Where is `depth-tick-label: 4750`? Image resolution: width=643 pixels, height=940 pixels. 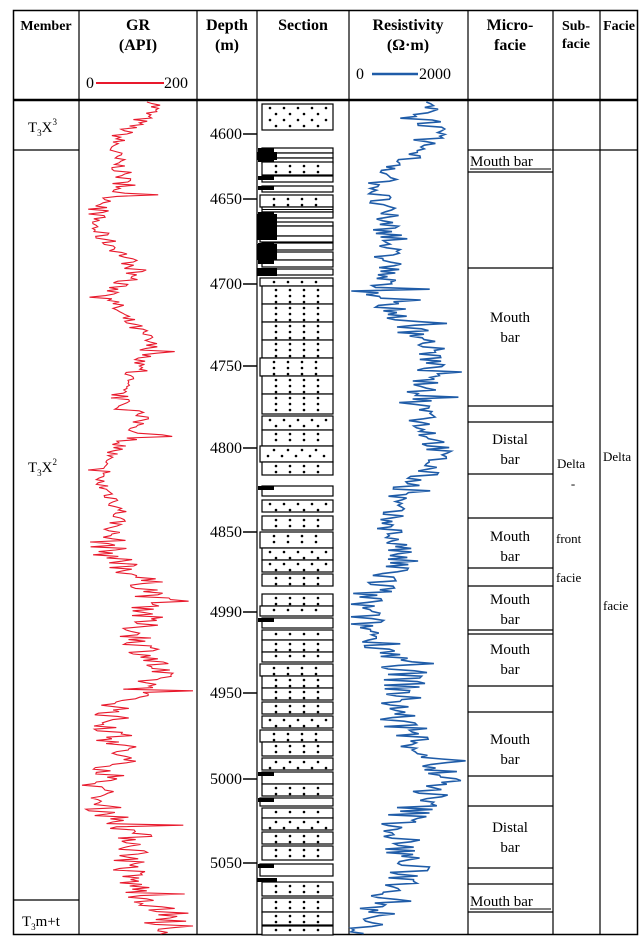
depth-tick-label: 4750 is located at coordinates (226, 366).